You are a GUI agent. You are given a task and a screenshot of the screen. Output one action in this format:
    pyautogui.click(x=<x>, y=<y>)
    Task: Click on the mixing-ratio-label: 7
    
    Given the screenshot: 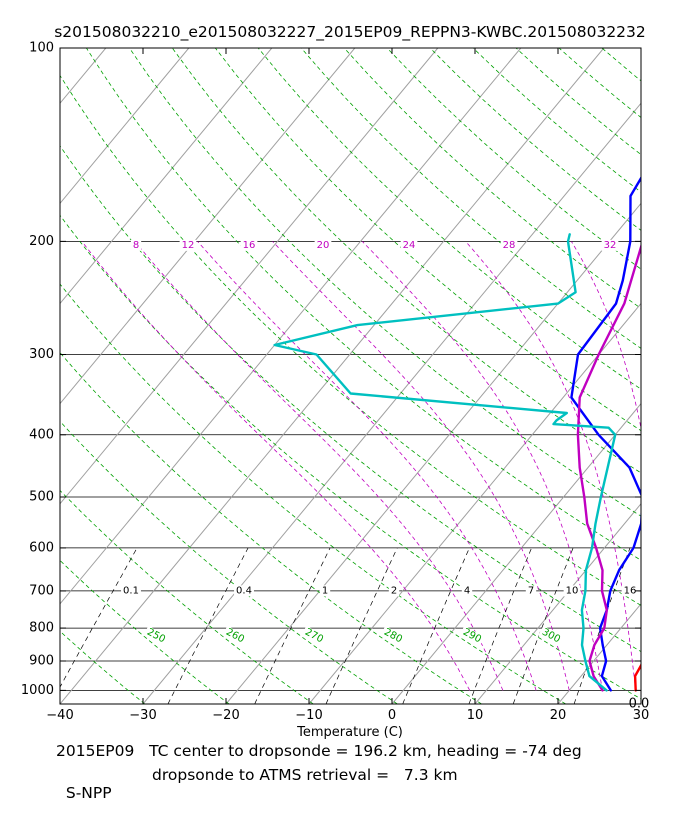 What is the action you would take?
    pyautogui.click(x=531, y=590)
    